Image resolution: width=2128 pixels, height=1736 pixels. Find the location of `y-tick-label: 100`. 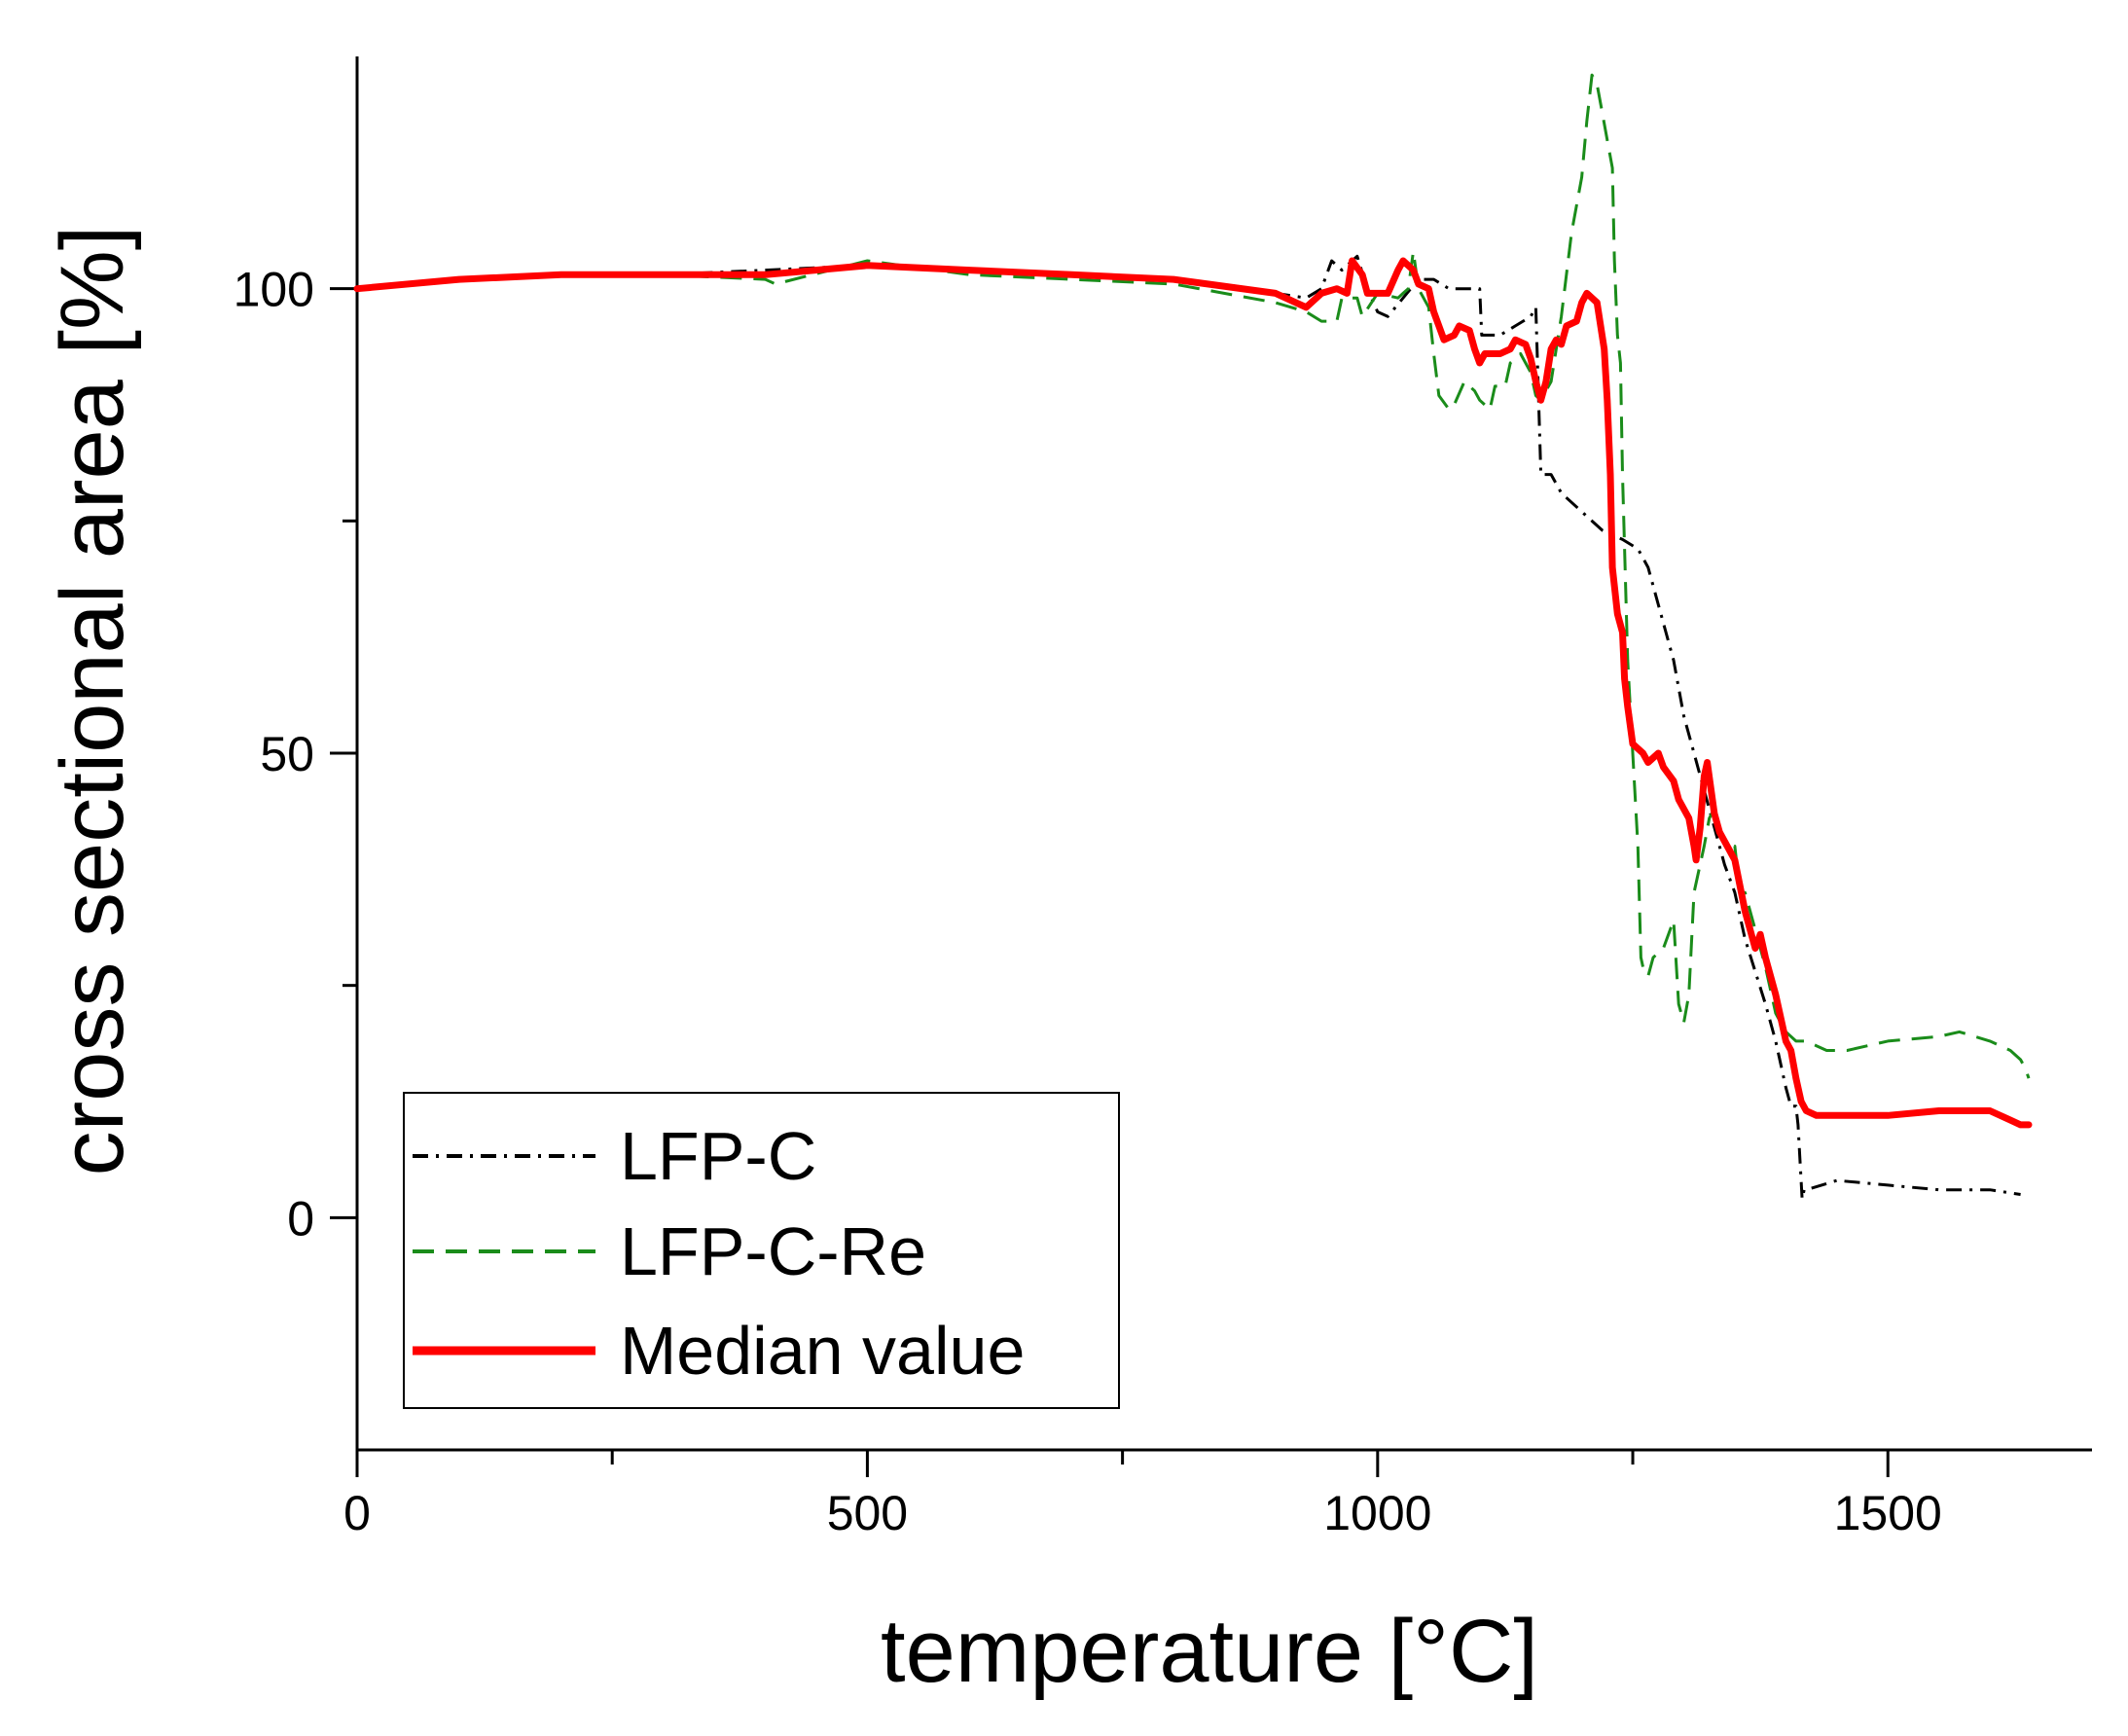

y-tick-label: 100 is located at coordinates (274, 290).